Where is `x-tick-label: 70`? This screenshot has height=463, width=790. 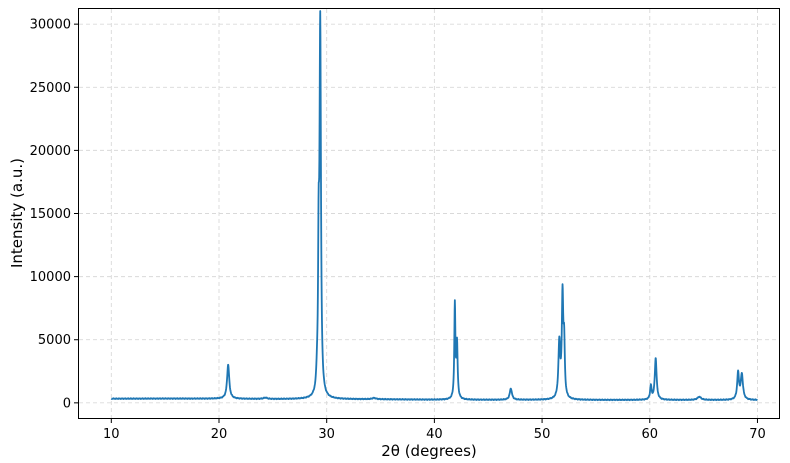 x-tick-label: 70 is located at coordinates (757, 434).